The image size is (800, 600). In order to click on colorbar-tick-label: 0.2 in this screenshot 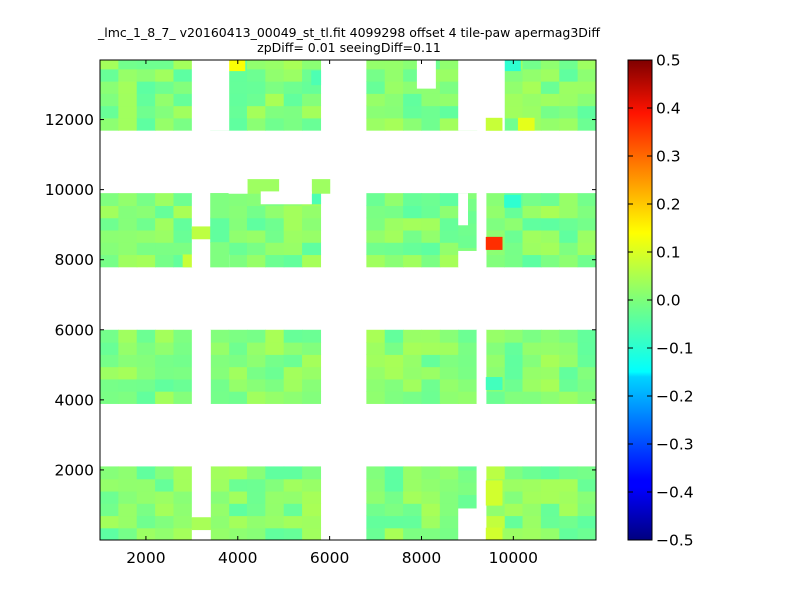, I will do `click(668, 205)`.